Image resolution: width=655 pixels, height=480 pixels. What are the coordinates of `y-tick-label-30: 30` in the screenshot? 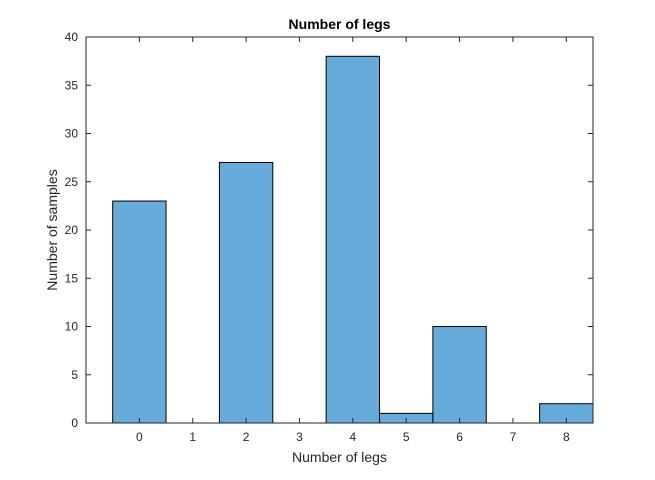 It's located at (72, 134).